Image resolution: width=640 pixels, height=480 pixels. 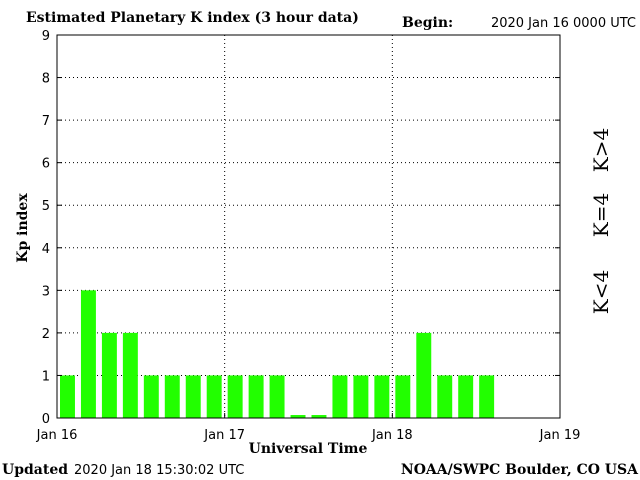 What do you see at coordinates (46, 79) in the screenshot?
I see `y-tick-label: 8` at bounding box center [46, 79].